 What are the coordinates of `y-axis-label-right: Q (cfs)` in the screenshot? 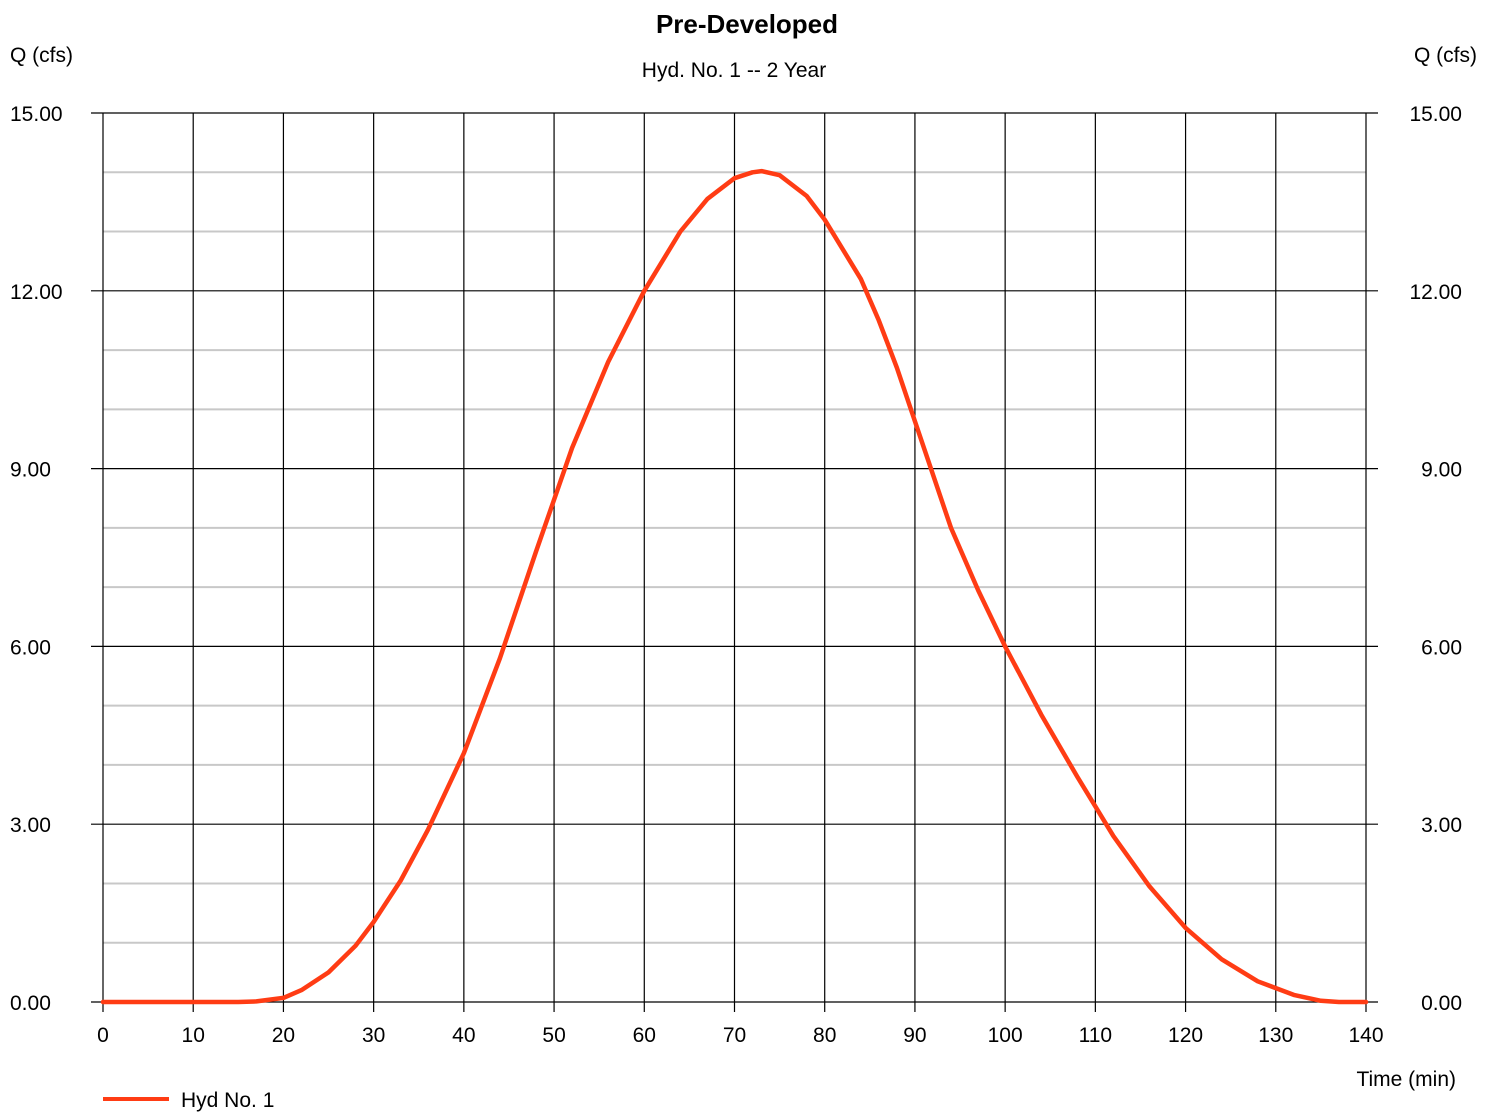 It's located at (1445, 55).